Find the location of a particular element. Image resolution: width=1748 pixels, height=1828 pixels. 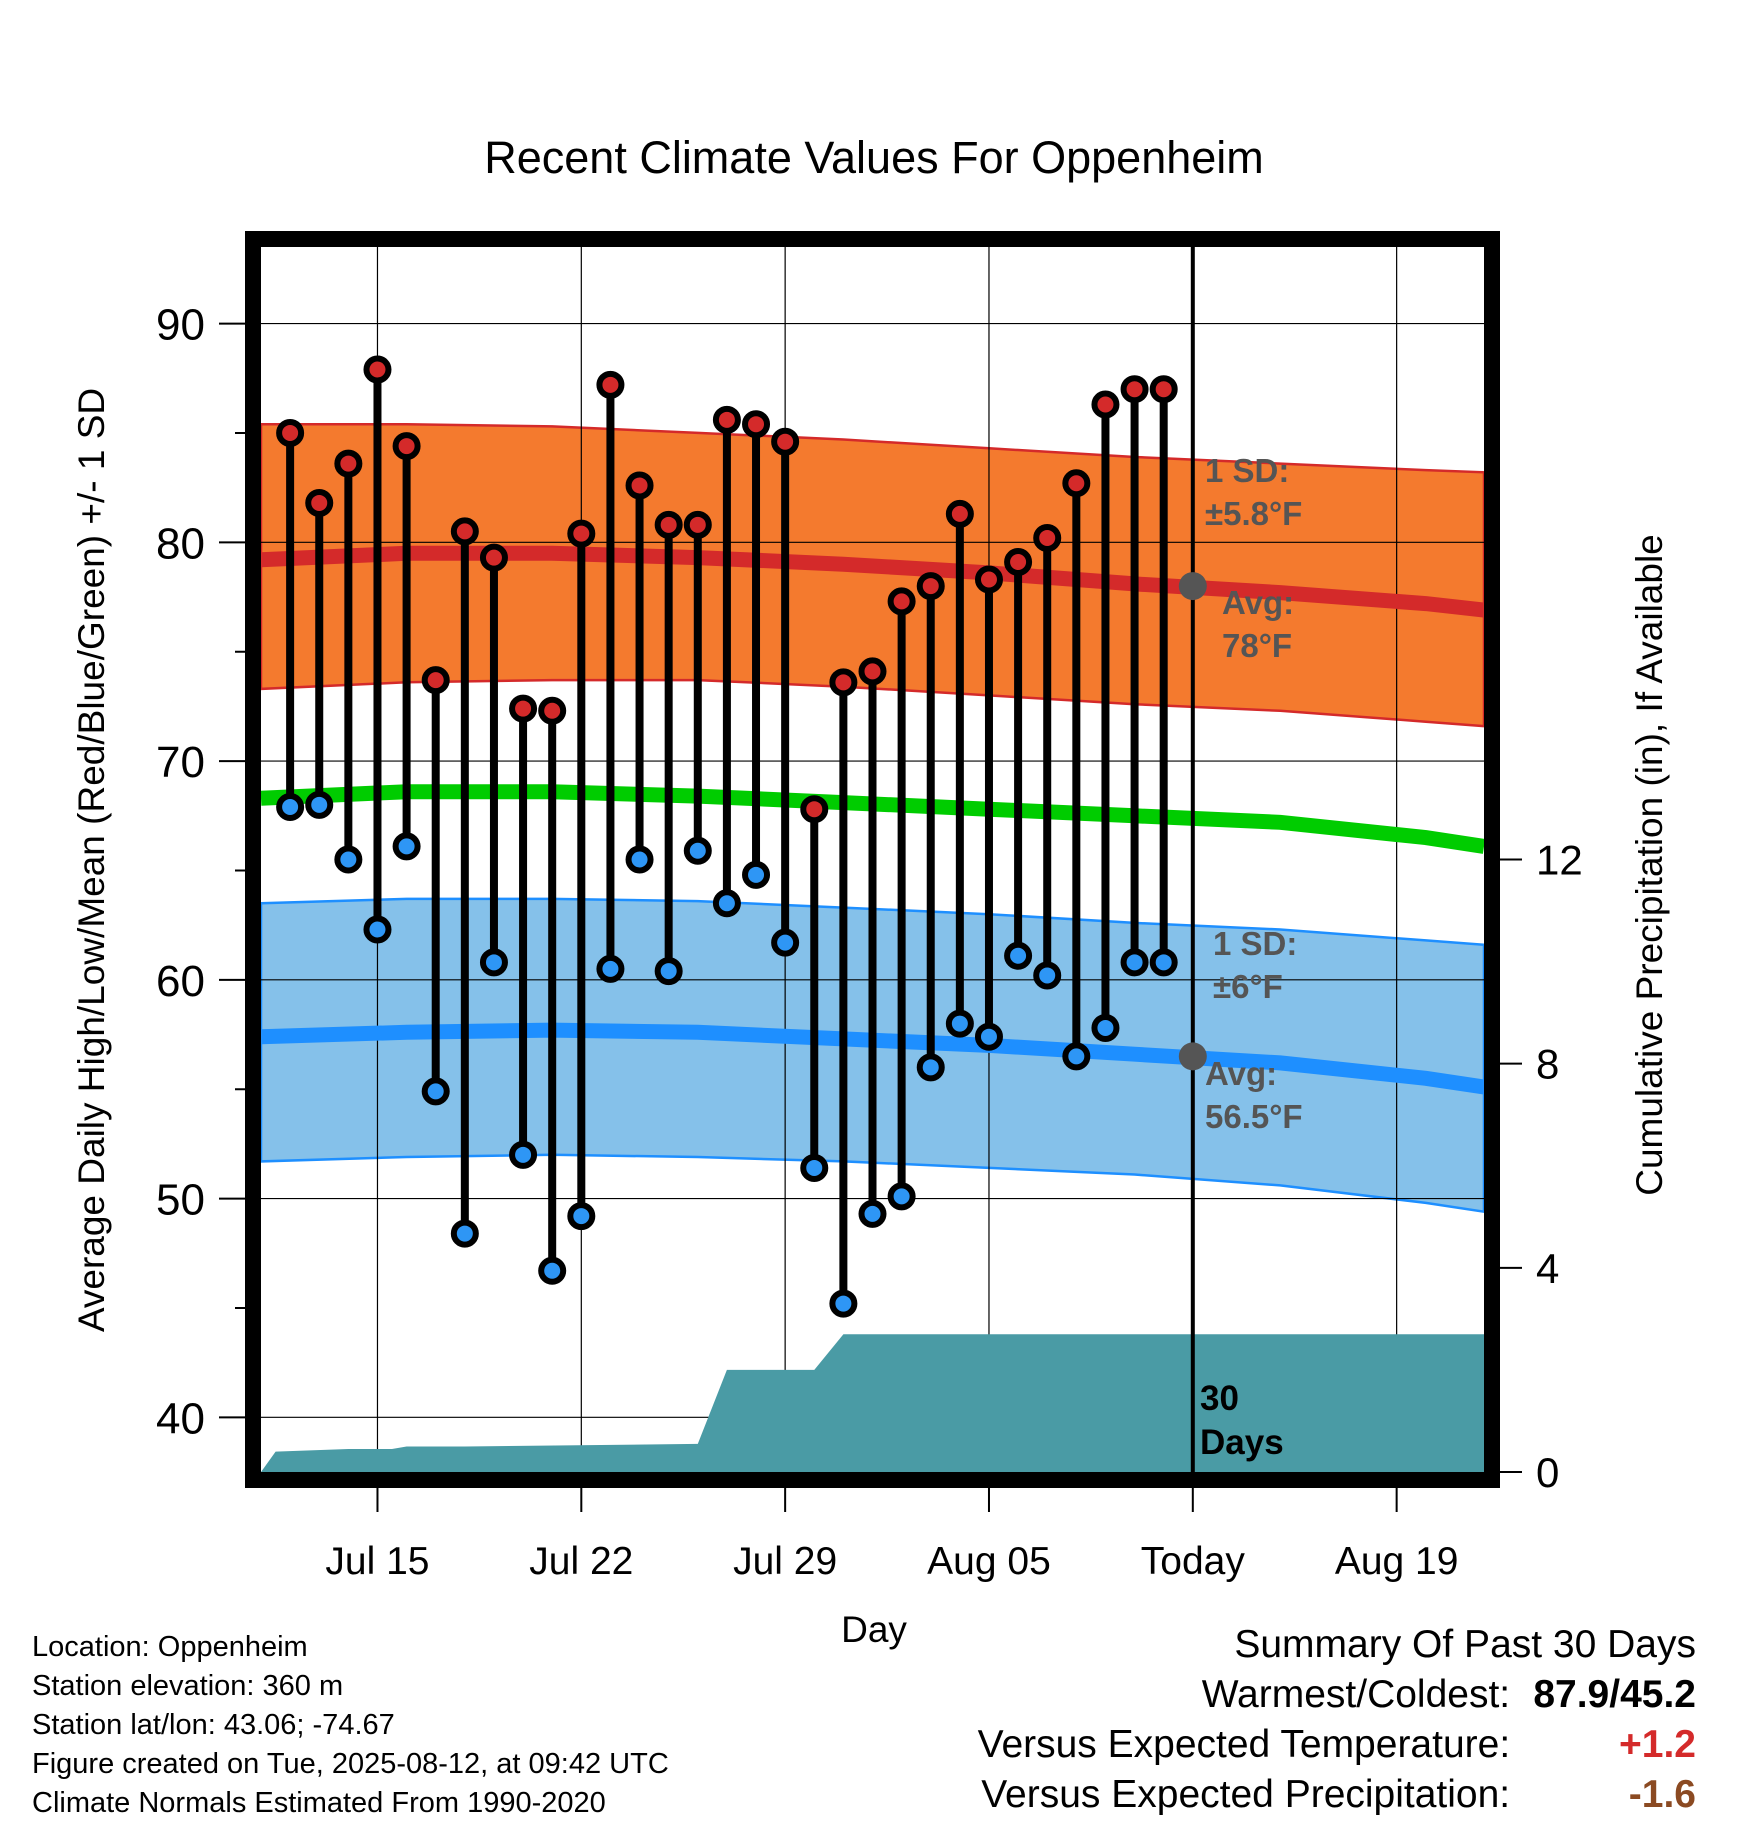

chart-title: Recent Climate Values For Oppenheim is located at coordinates (874, 157).